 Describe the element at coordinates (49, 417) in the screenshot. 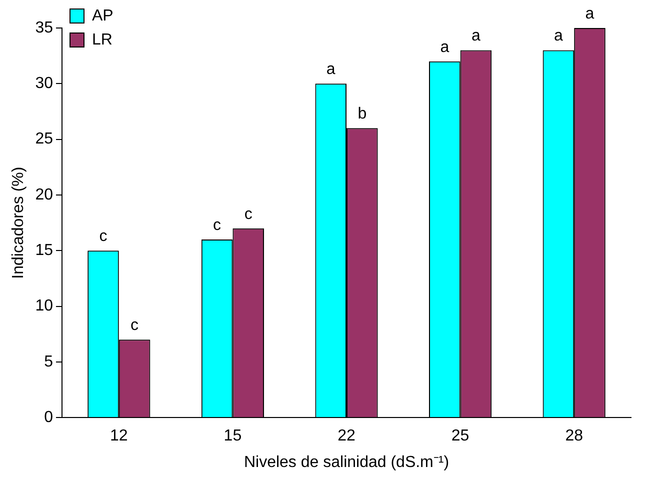

I see `y-tick-label: 0` at that location.